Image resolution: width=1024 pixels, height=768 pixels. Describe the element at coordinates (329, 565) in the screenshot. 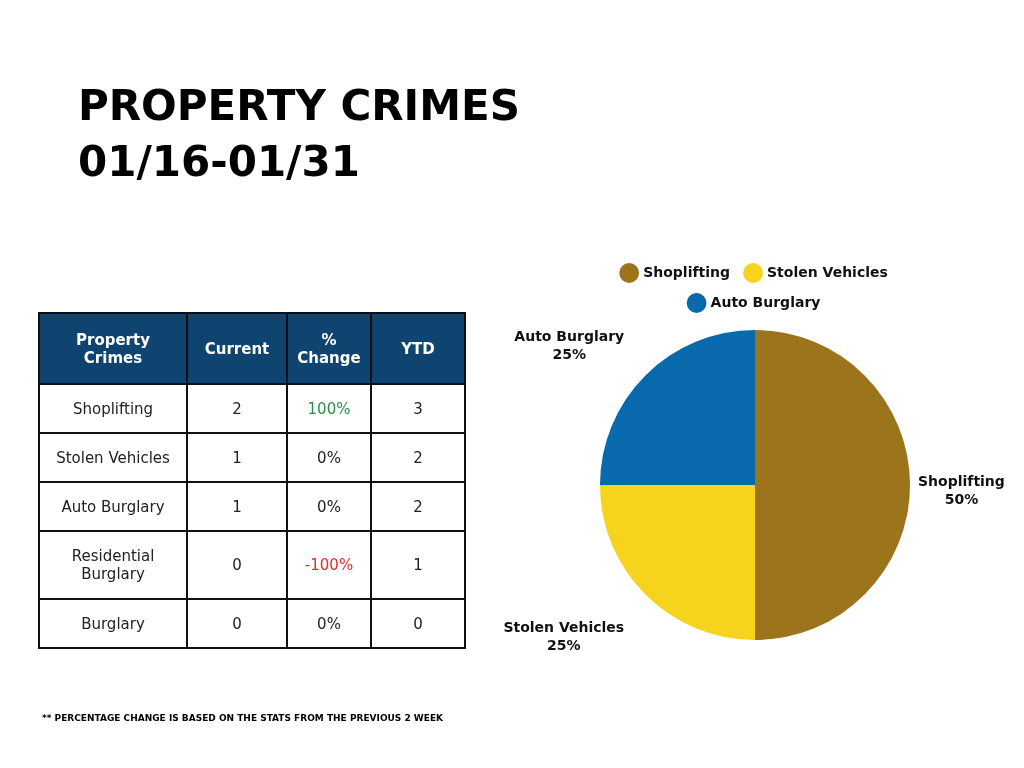

I see `data-label: -100%` at that location.